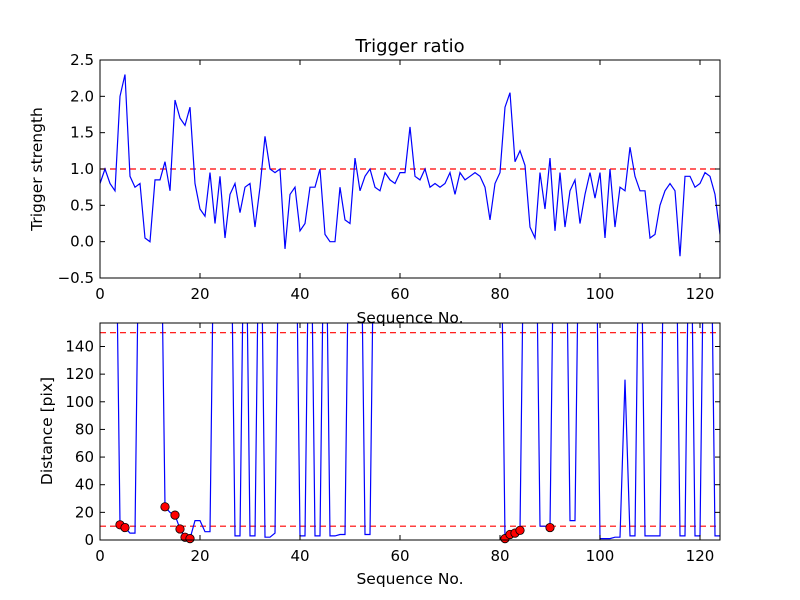 Image resolution: width=800 pixels, height=600 pixels. What do you see at coordinates (82, 242) in the screenshot?
I see `y-tick-label: 0.0` at bounding box center [82, 242].